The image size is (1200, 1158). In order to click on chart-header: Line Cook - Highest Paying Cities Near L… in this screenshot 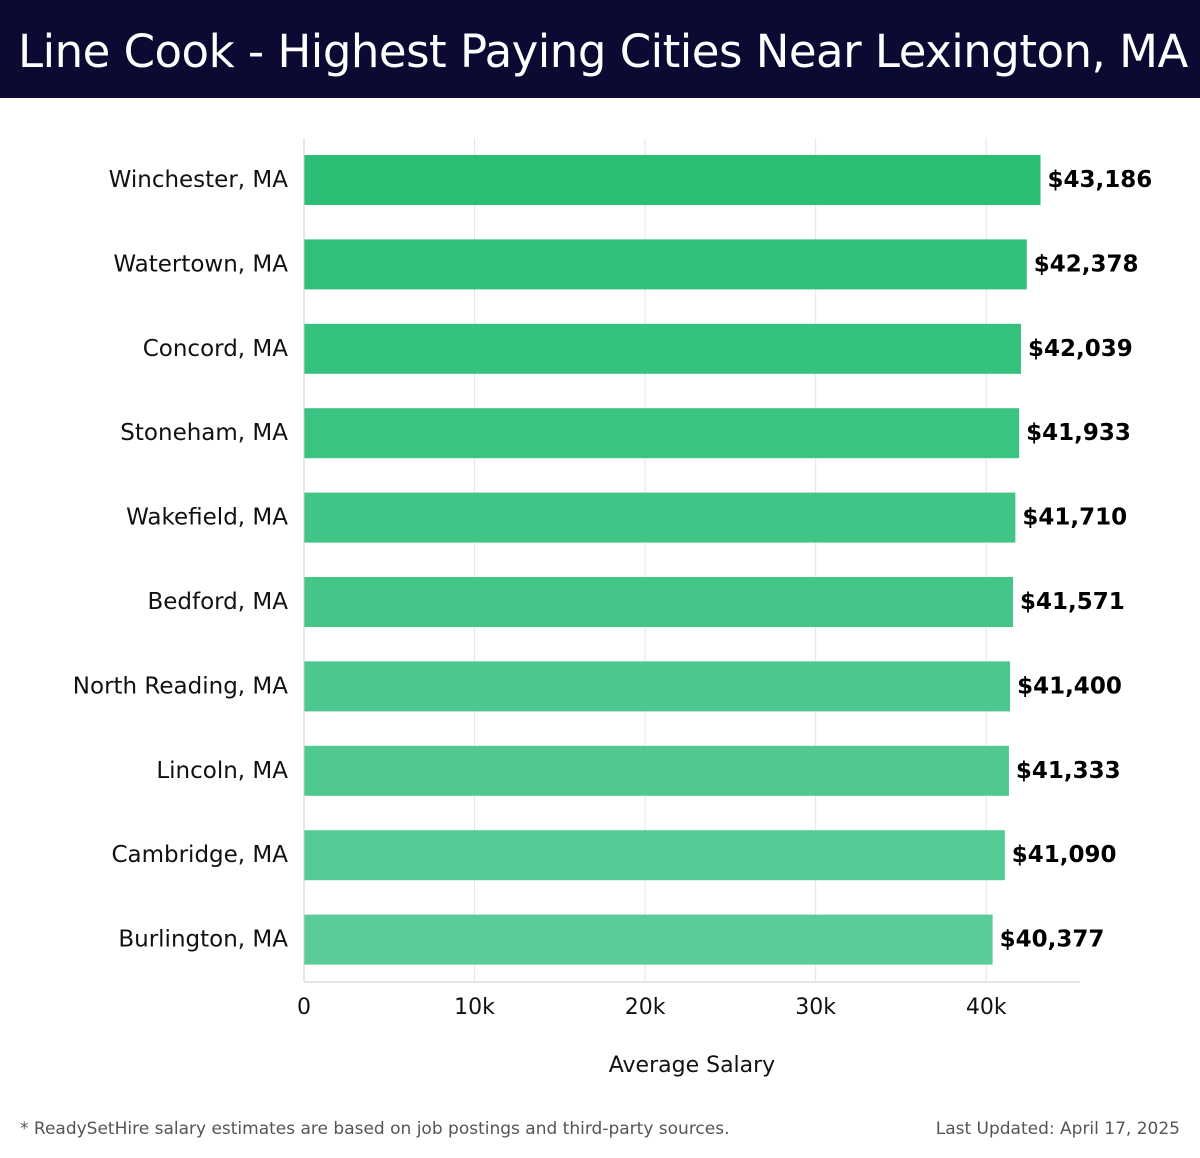, I will do `click(600, 49)`.